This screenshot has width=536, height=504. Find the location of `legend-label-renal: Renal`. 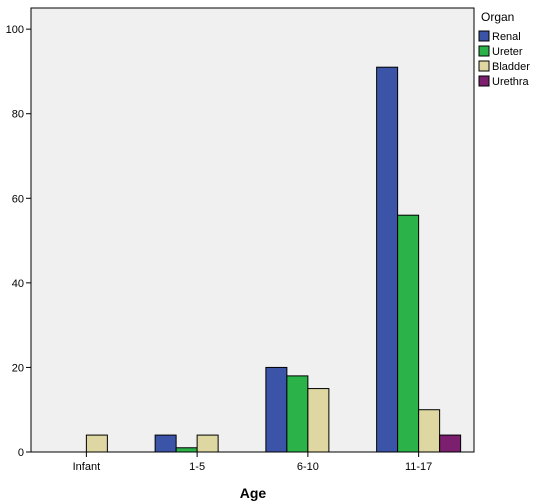

legend-label-renal: Renal is located at coordinates (506, 37).